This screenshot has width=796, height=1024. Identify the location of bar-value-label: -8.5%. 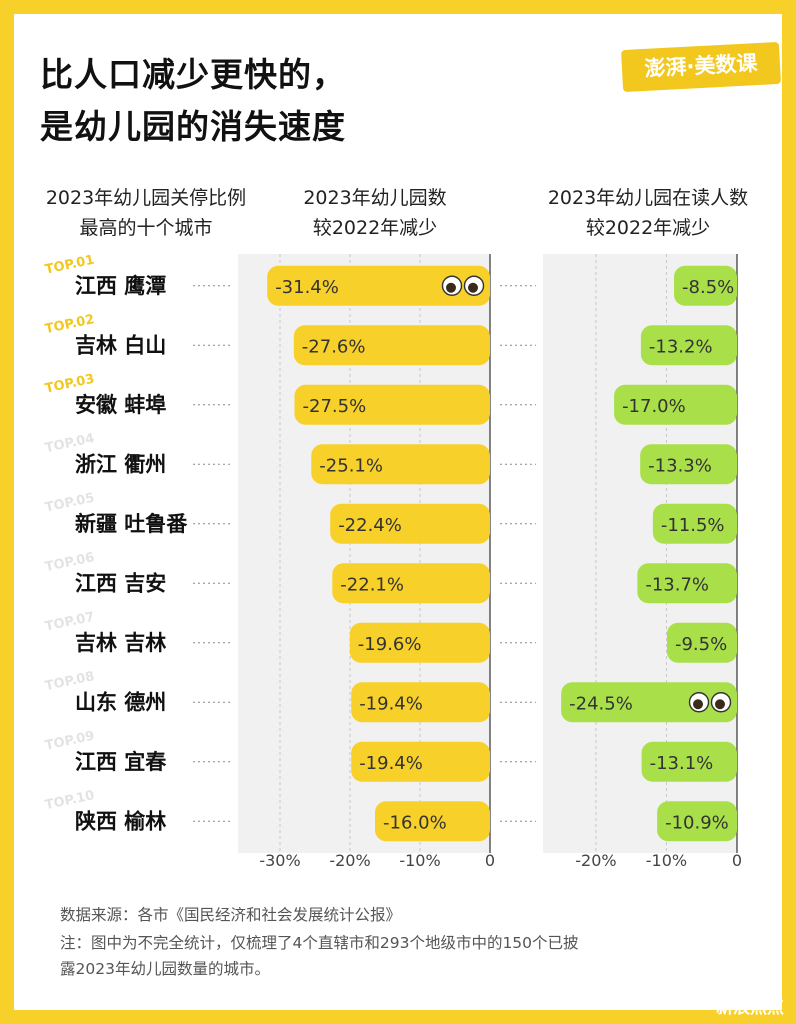
(708, 287).